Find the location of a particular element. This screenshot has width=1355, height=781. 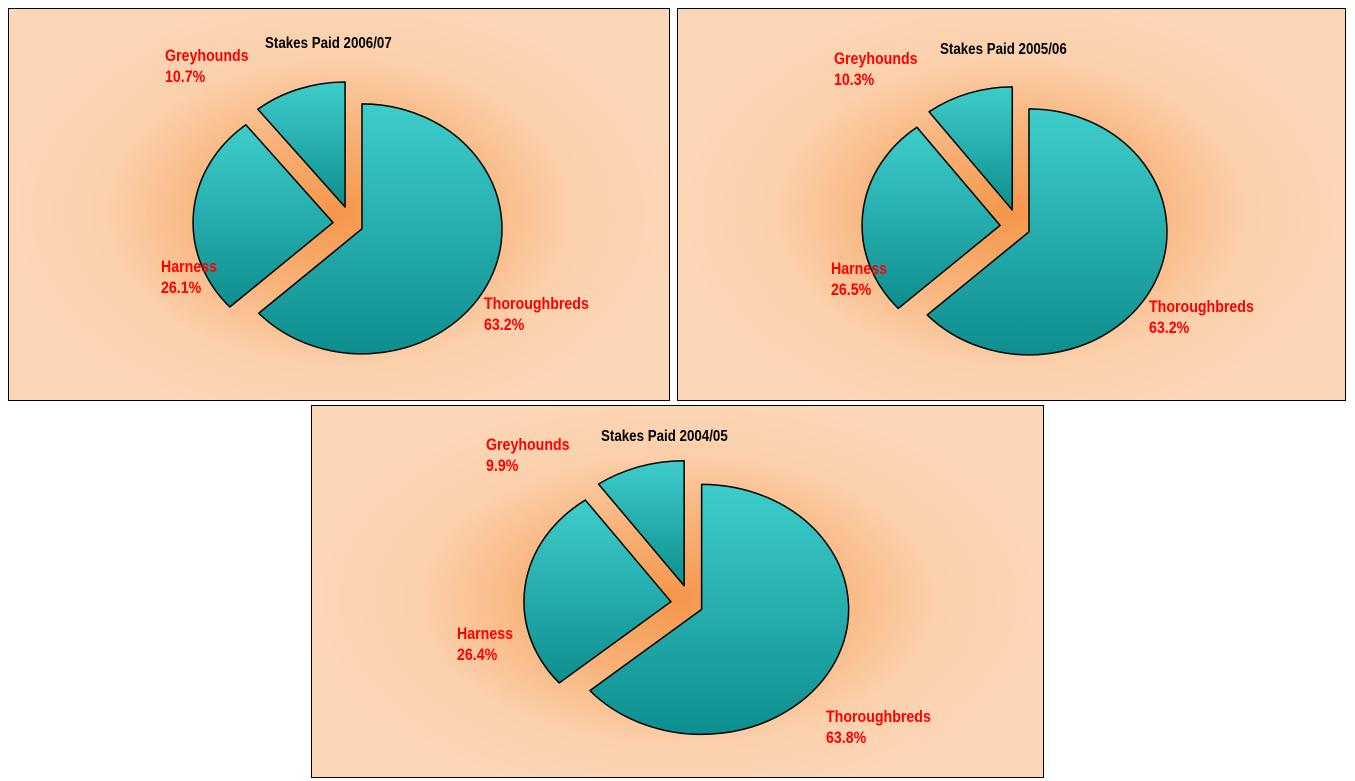

slice-percent: 10.7% is located at coordinates (185, 77).